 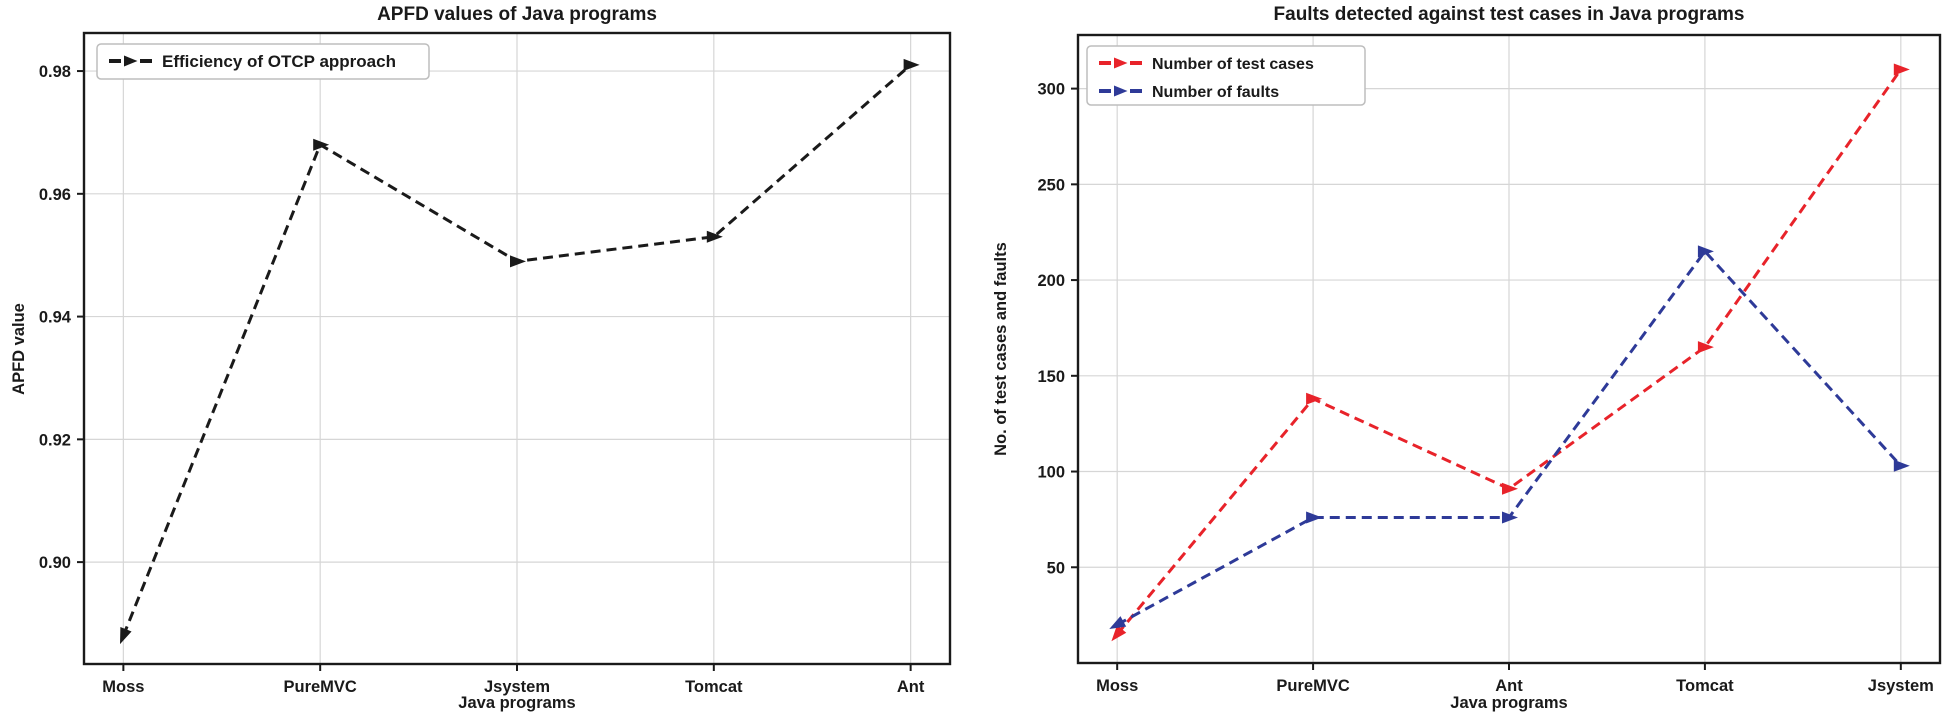 I want to click on legend-entry: Number of test cases, so click(x=1206, y=64).